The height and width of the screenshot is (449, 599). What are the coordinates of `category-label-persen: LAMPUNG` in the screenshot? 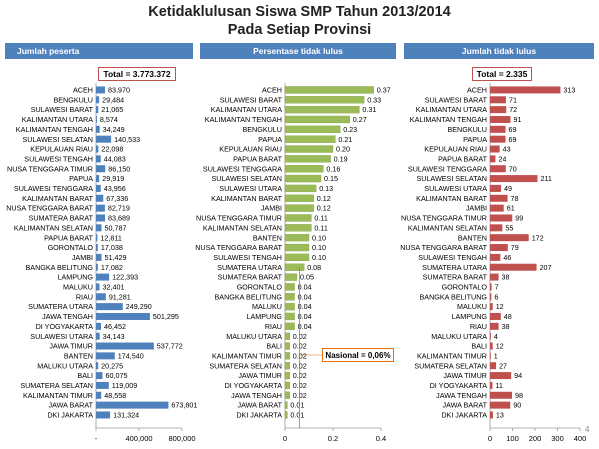 It's located at (264, 316).